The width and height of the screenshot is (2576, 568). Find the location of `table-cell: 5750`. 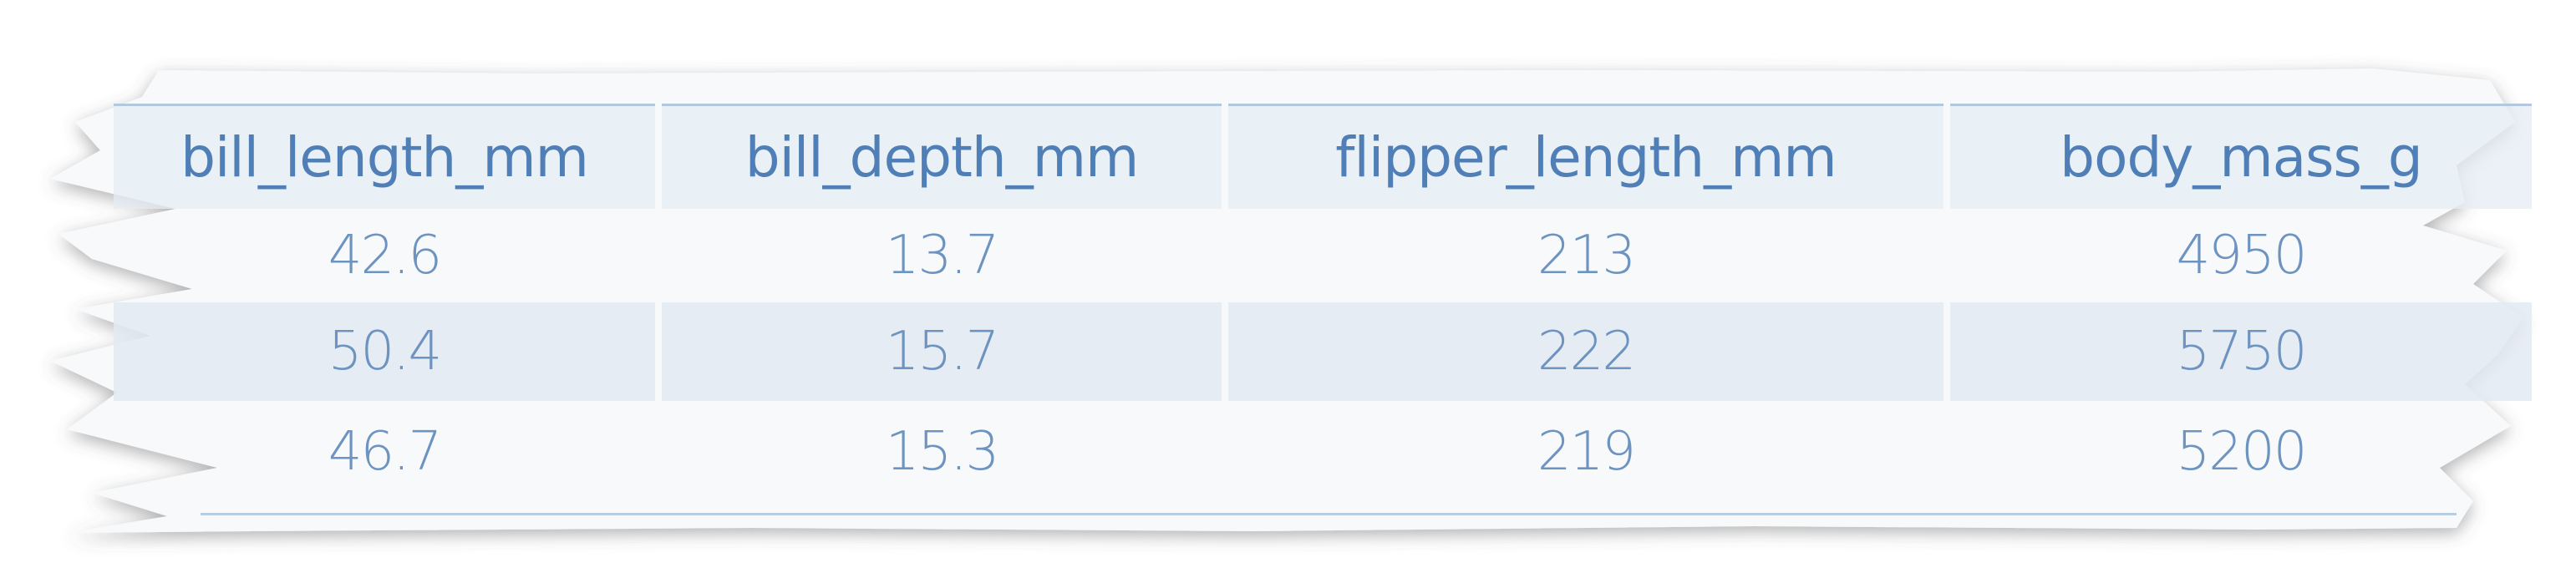

table-cell: 5750 is located at coordinates (2241, 351).